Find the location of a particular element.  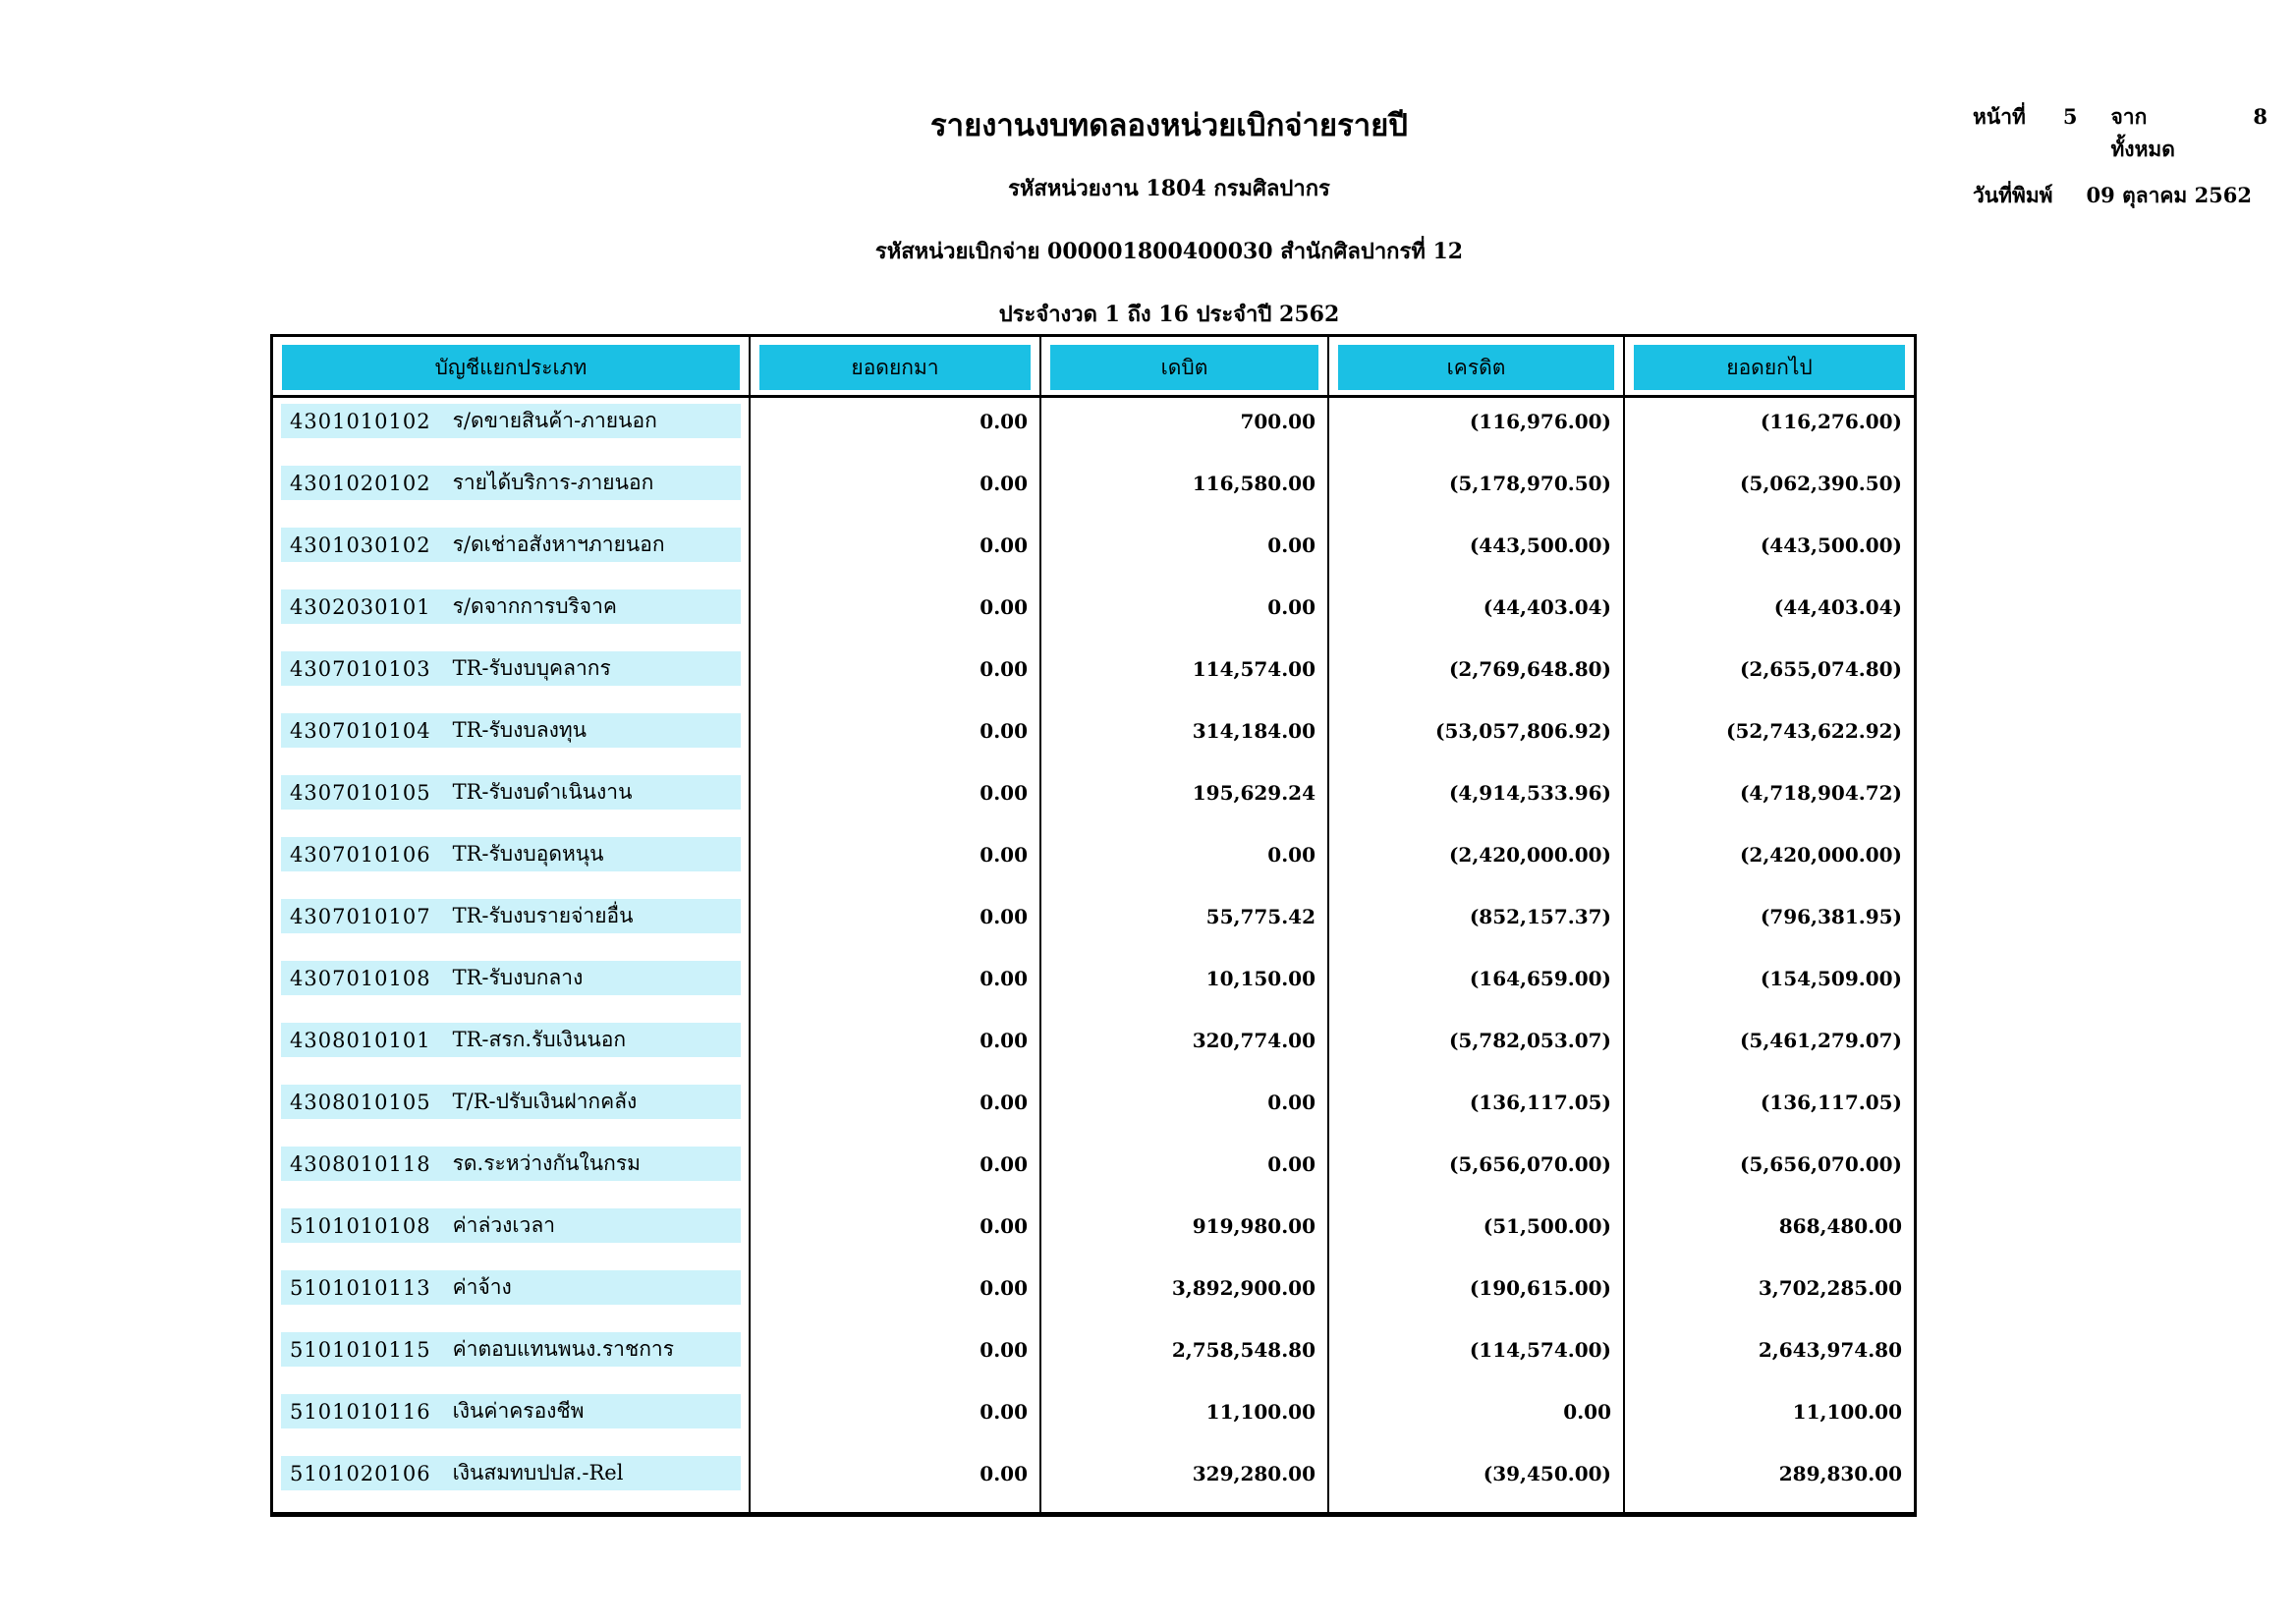

table-row-debit-cell: 2,758,548.80 is located at coordinates (1183, 1357).